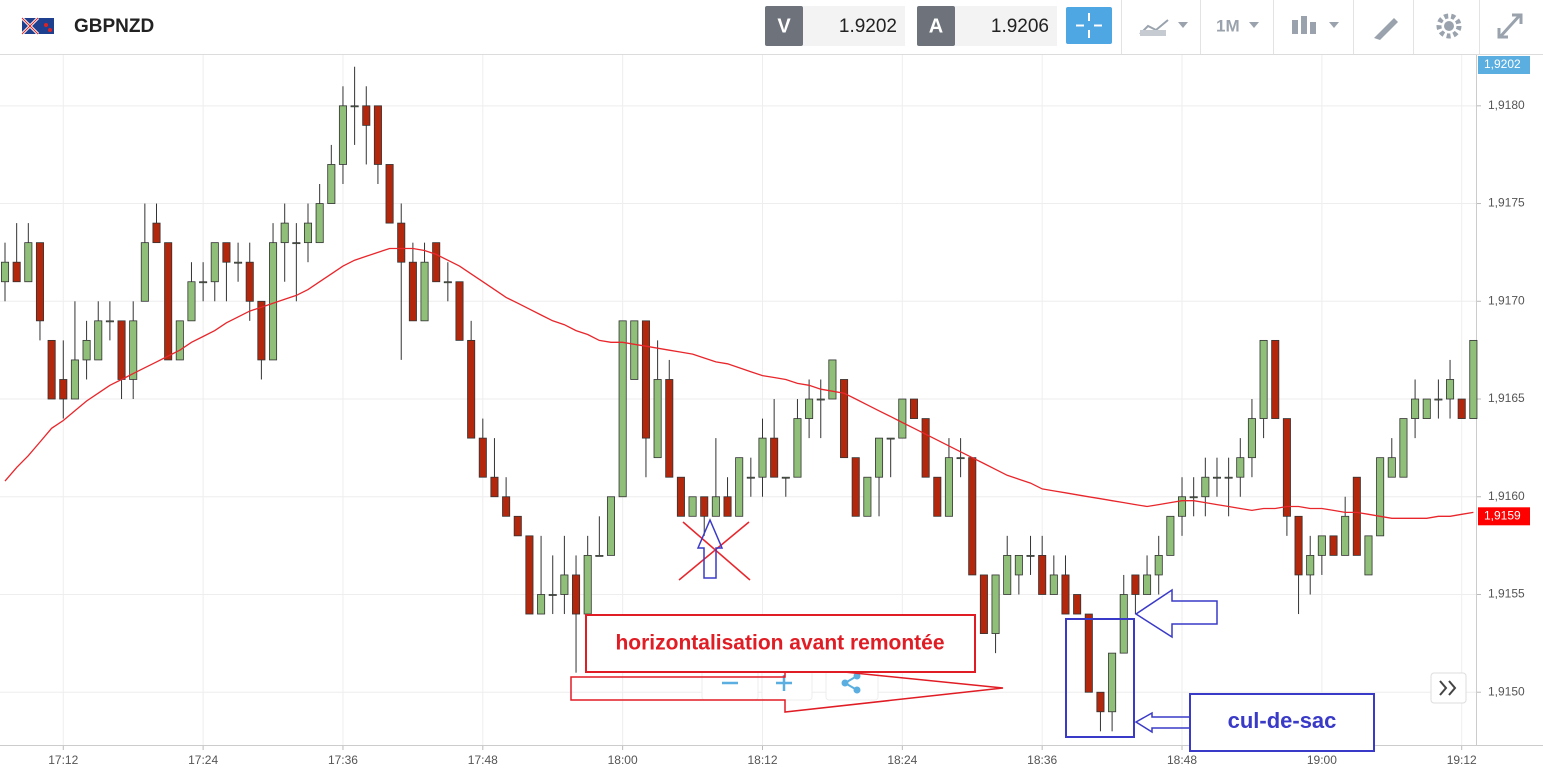  Describe the element at coordinates (63, 760) in the screenshot. I see `x-tick-label: 17:12` at that location.